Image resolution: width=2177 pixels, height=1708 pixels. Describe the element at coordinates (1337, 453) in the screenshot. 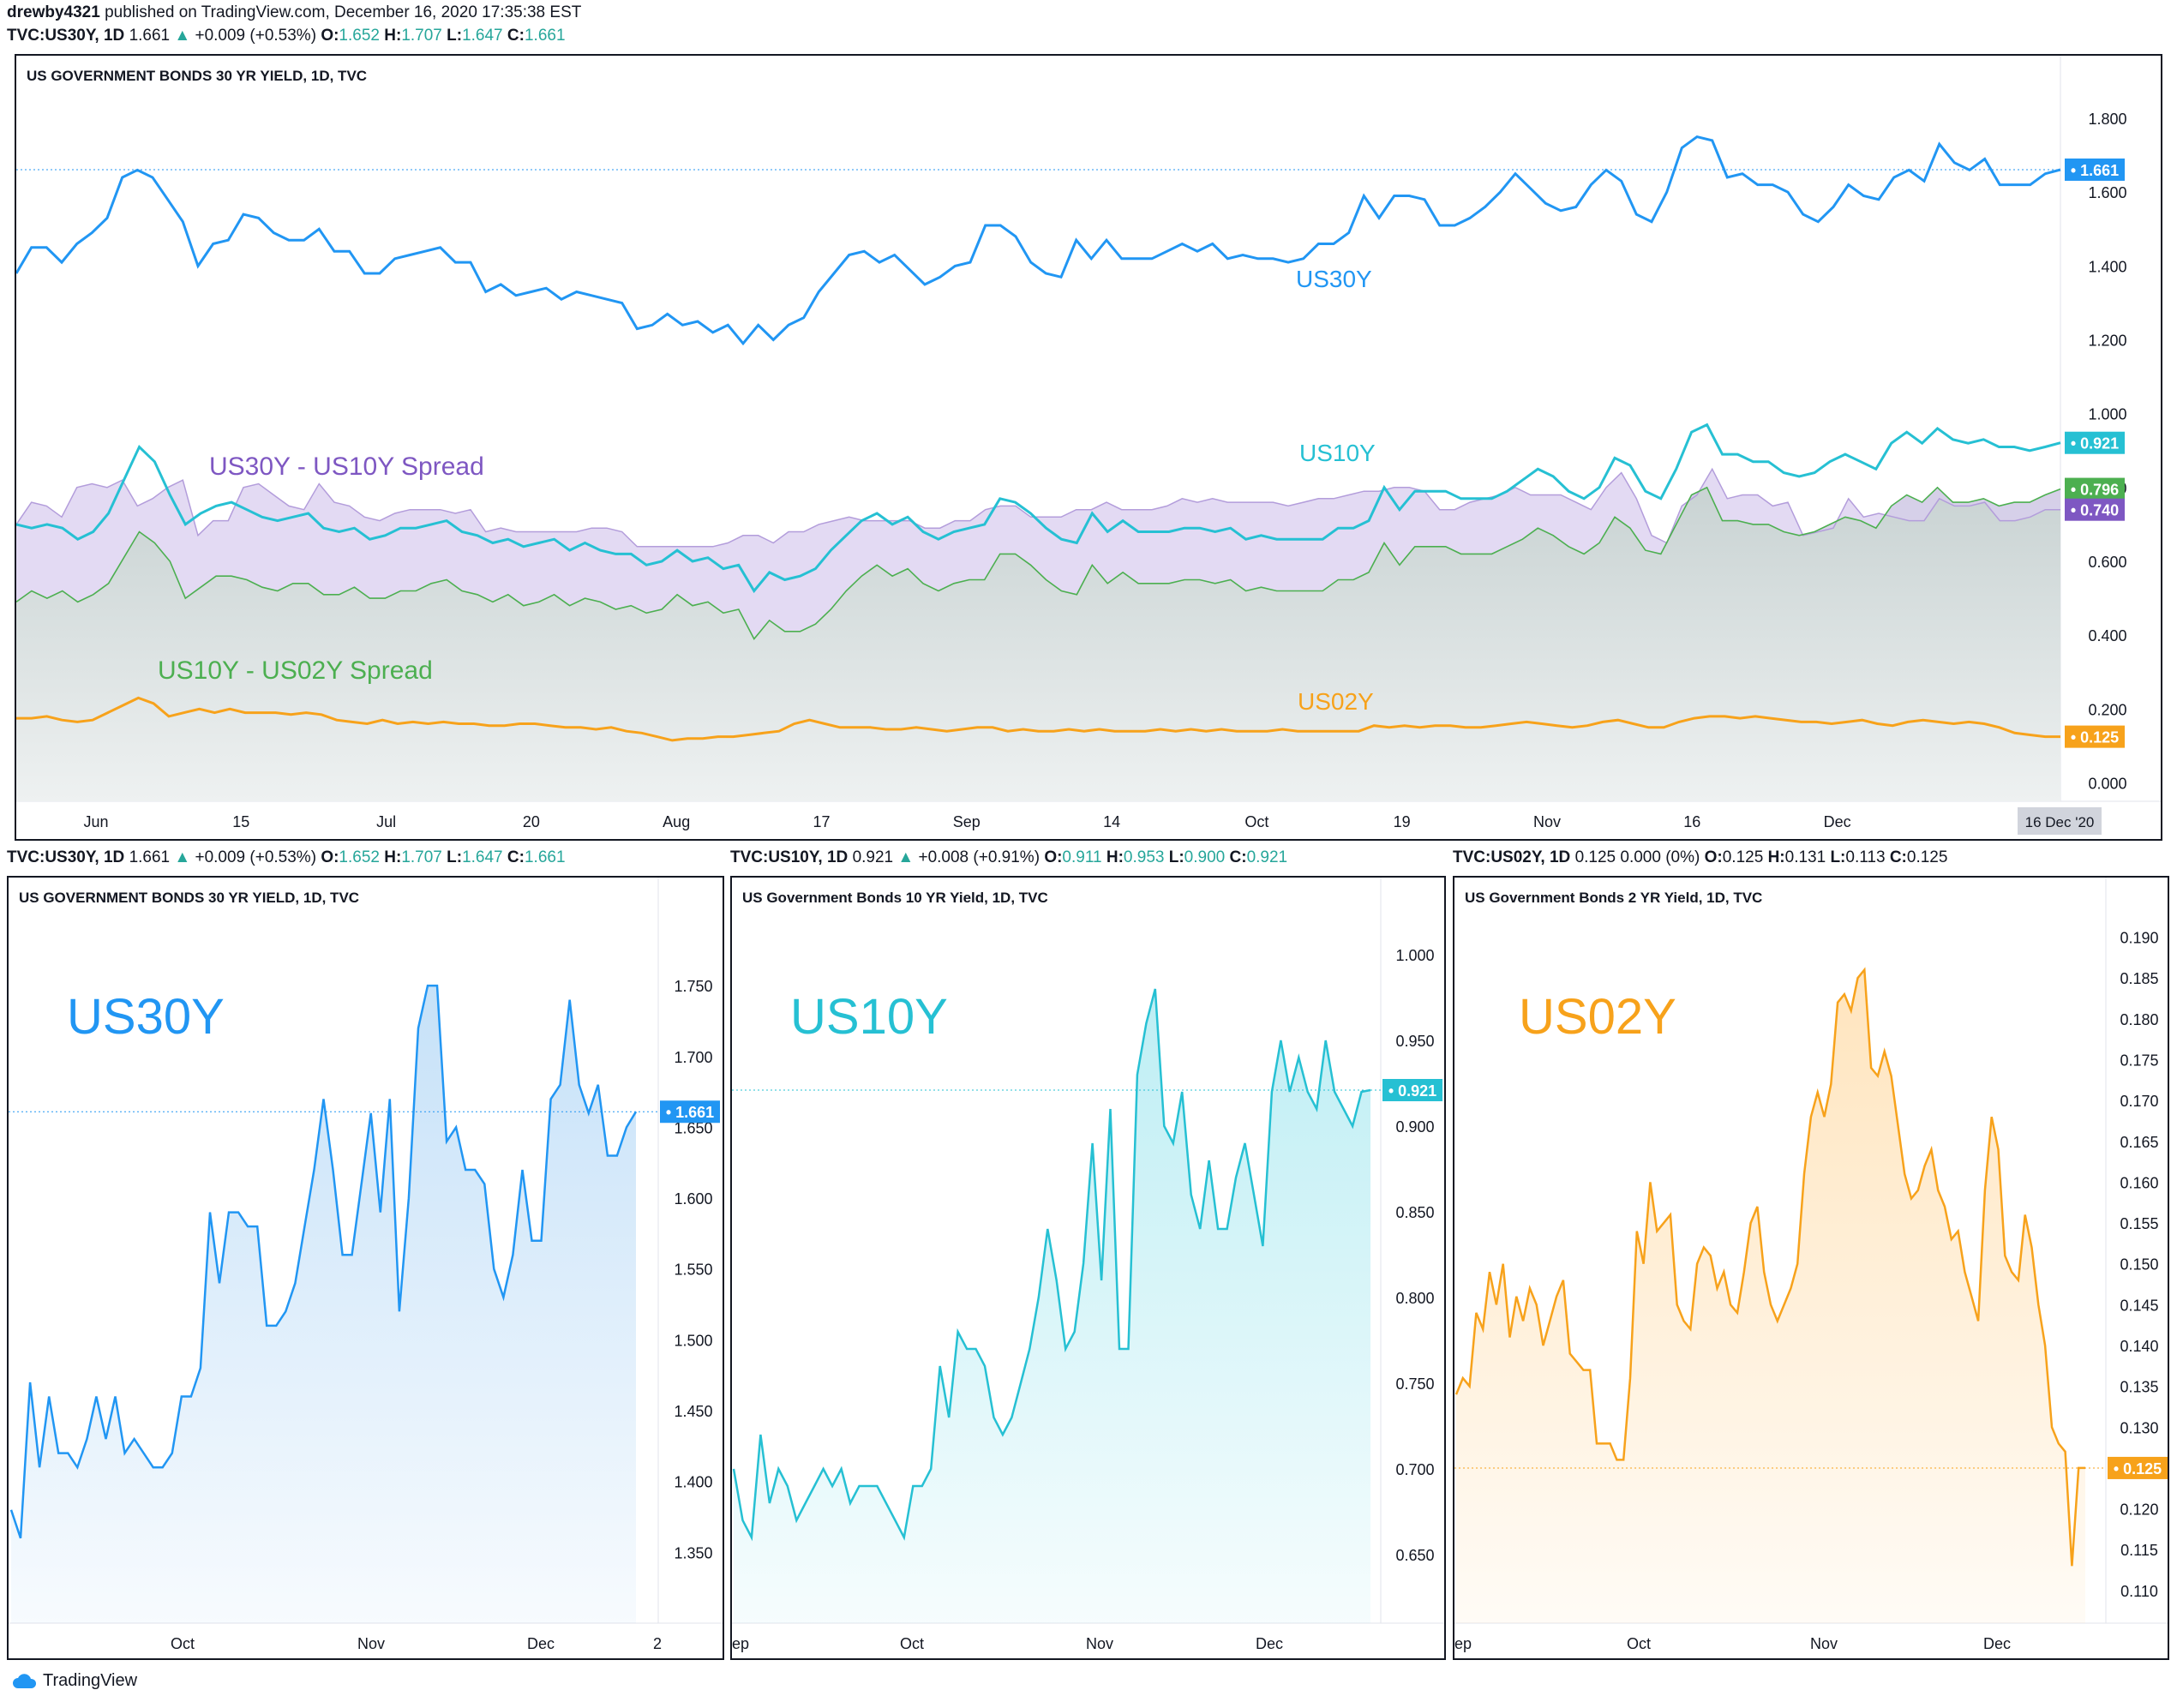

I see `us10y-annotation: US10Y` at that location.